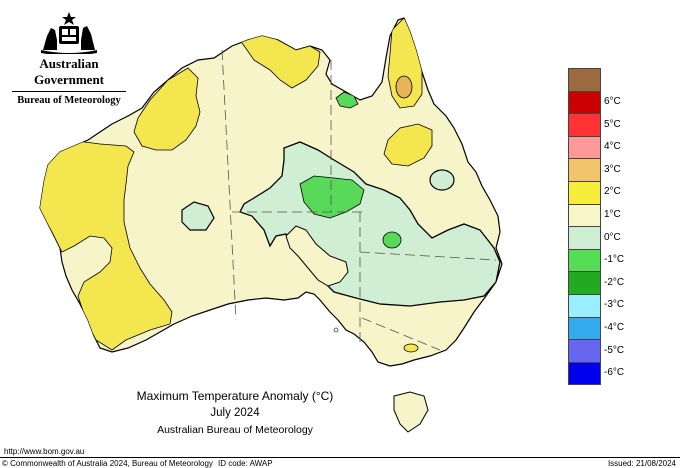  I want to click on legend-tick-label: 3°C, so click(612, 169).